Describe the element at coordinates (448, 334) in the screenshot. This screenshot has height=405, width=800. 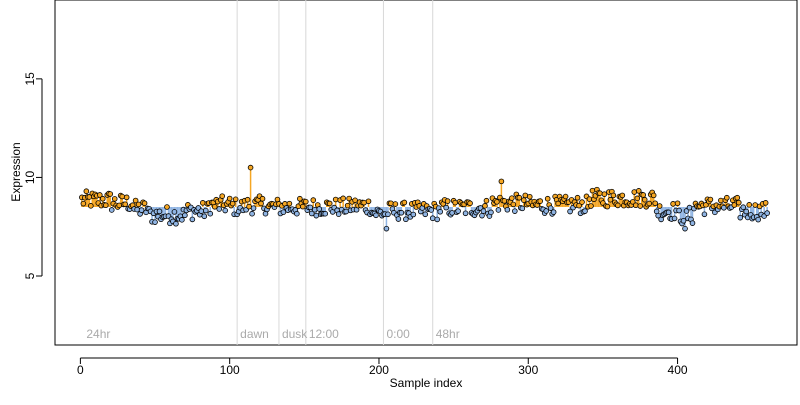
I see `marker-label: 48hr` at that location.